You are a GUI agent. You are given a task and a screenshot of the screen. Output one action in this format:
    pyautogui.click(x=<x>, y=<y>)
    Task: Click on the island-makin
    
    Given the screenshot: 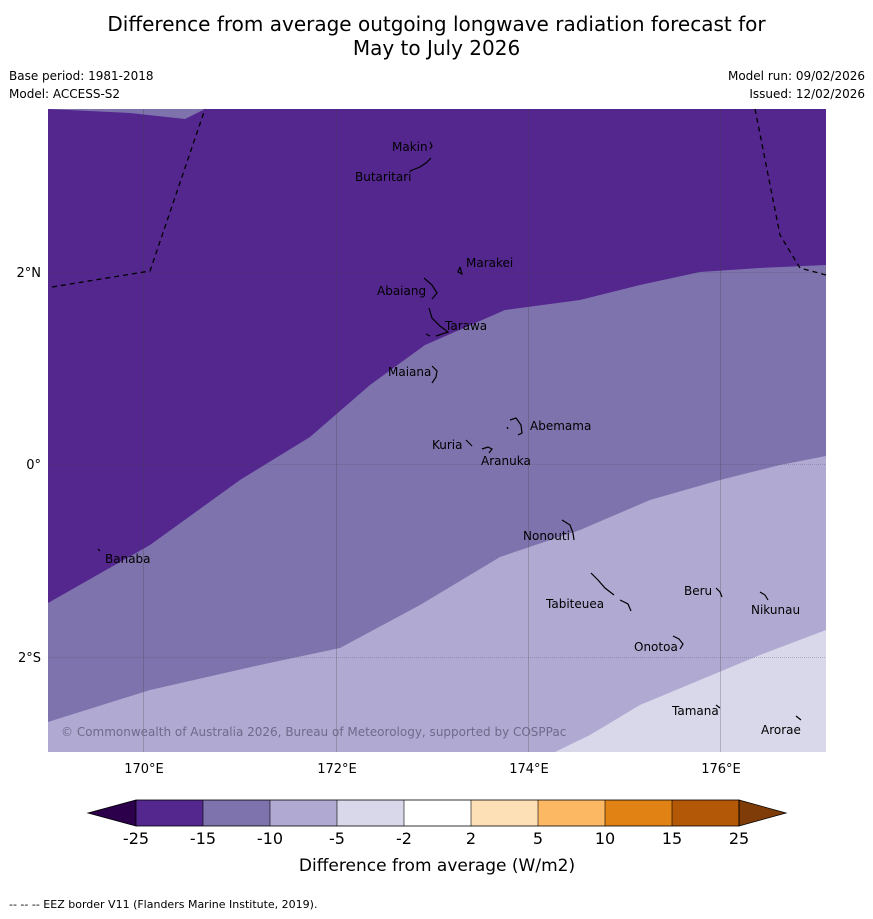 What is the action you would take?
    pyautogui.click(x=431, y=145)
    